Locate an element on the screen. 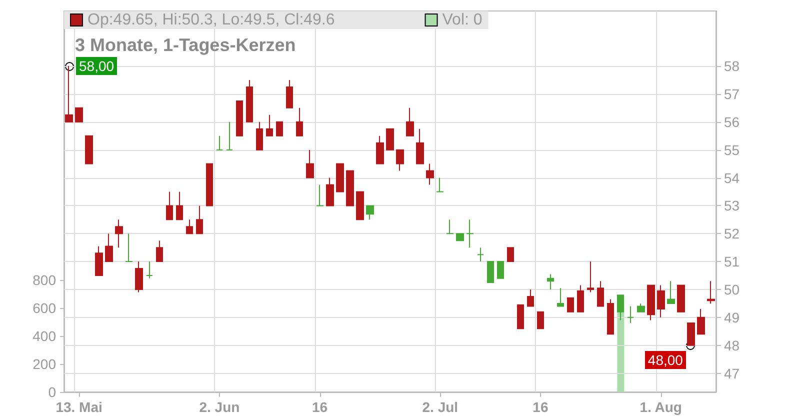 This screenshot has height=420, width=800. legend-label: Vol: 0 is located at coordinates (462, 20).